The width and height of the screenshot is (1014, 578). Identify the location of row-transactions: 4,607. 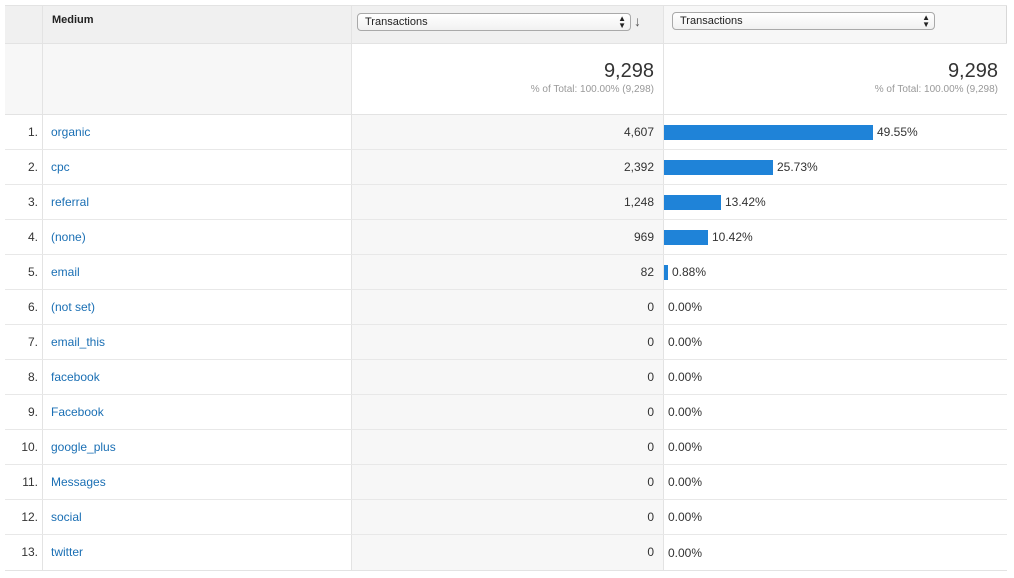
(507, 132).